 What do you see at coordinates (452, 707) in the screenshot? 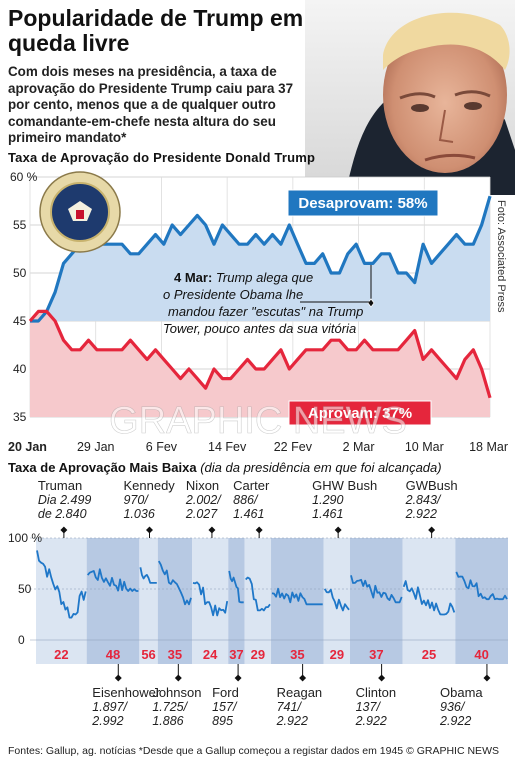
I see `low-day: 936/` at bounding box center [452, 707].